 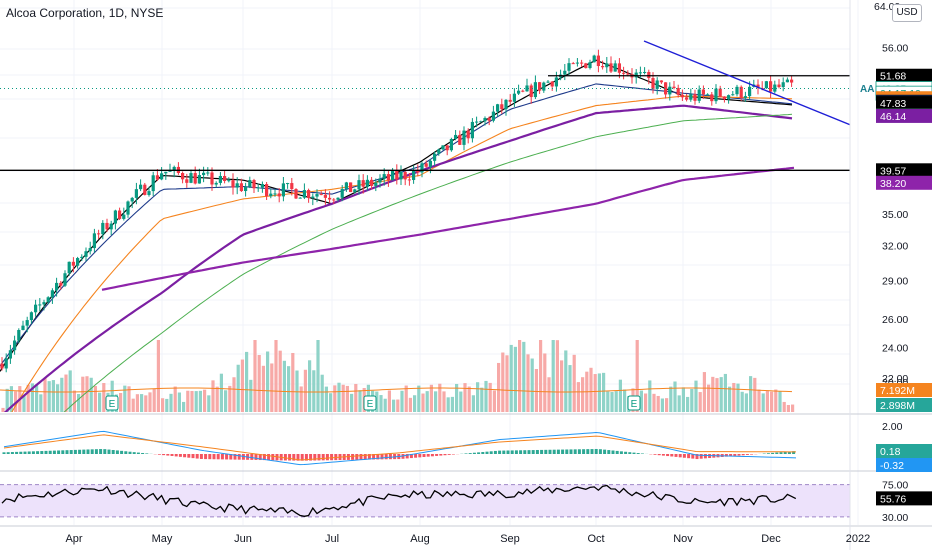 I want to click on volume-badge: 2.898M, so click(x=904, y=405).